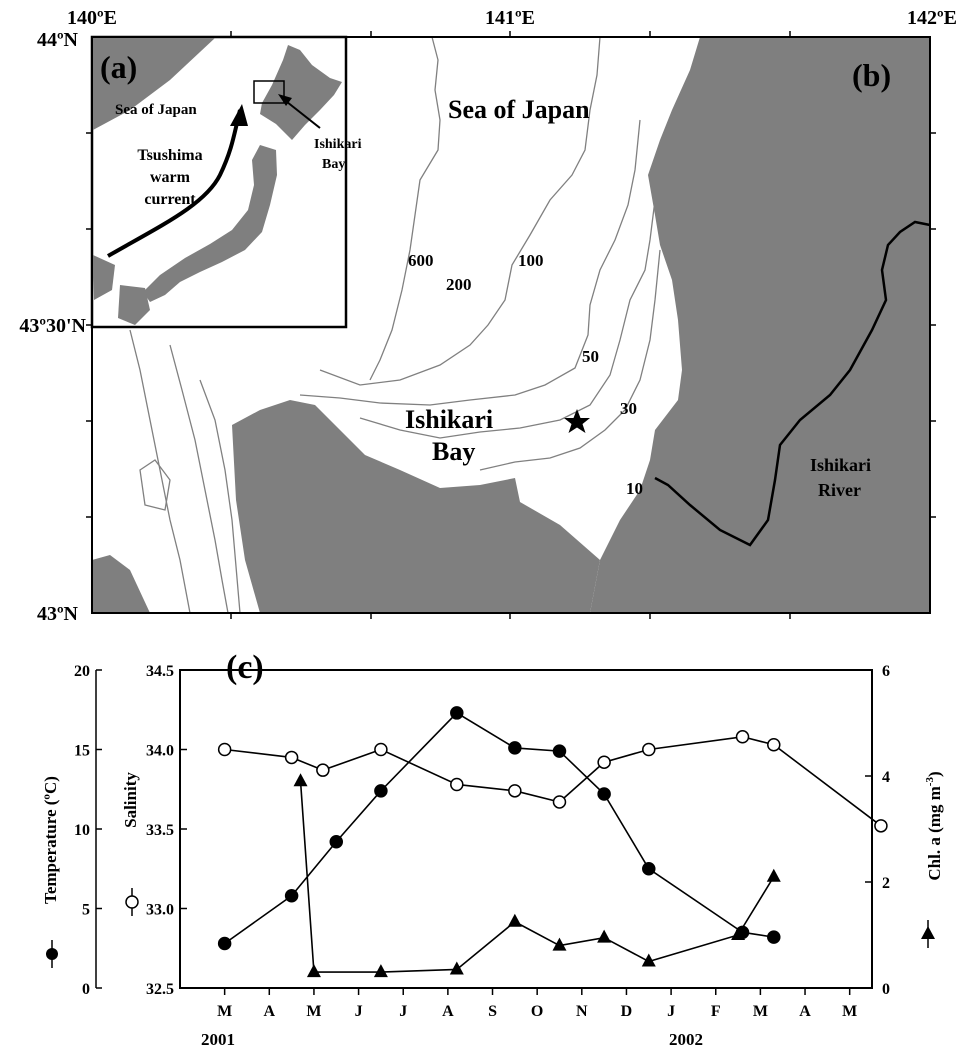  What do you see at coordinates (170, 177) in the screenshot?
I see `current-label-line2: warm` at bounding box center [170, 177].